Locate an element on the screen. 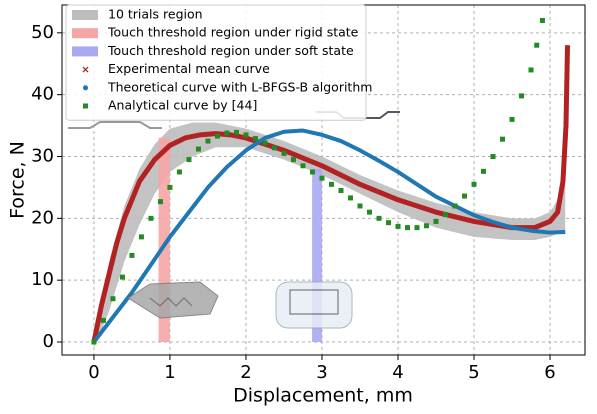  legend-label: Analytical curve by [44] is located at coordinates (182, 105).